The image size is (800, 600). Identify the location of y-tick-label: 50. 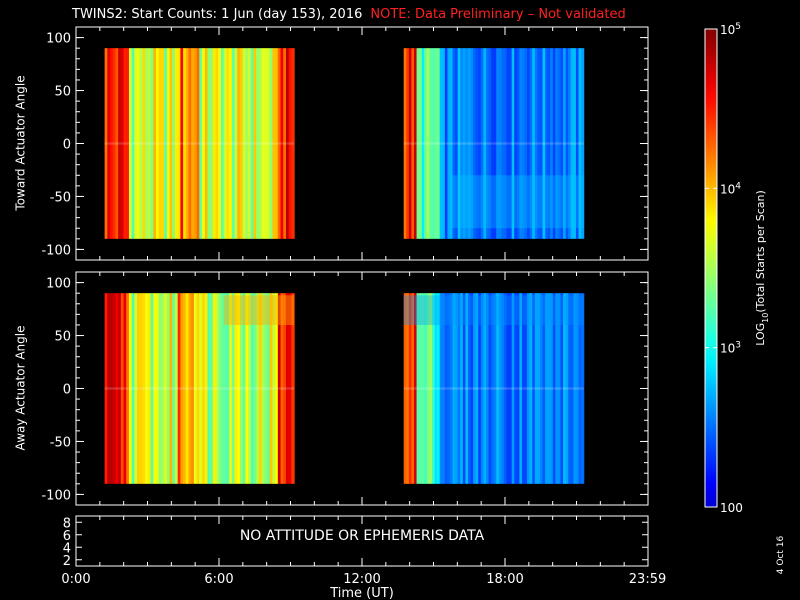
(62, 92).